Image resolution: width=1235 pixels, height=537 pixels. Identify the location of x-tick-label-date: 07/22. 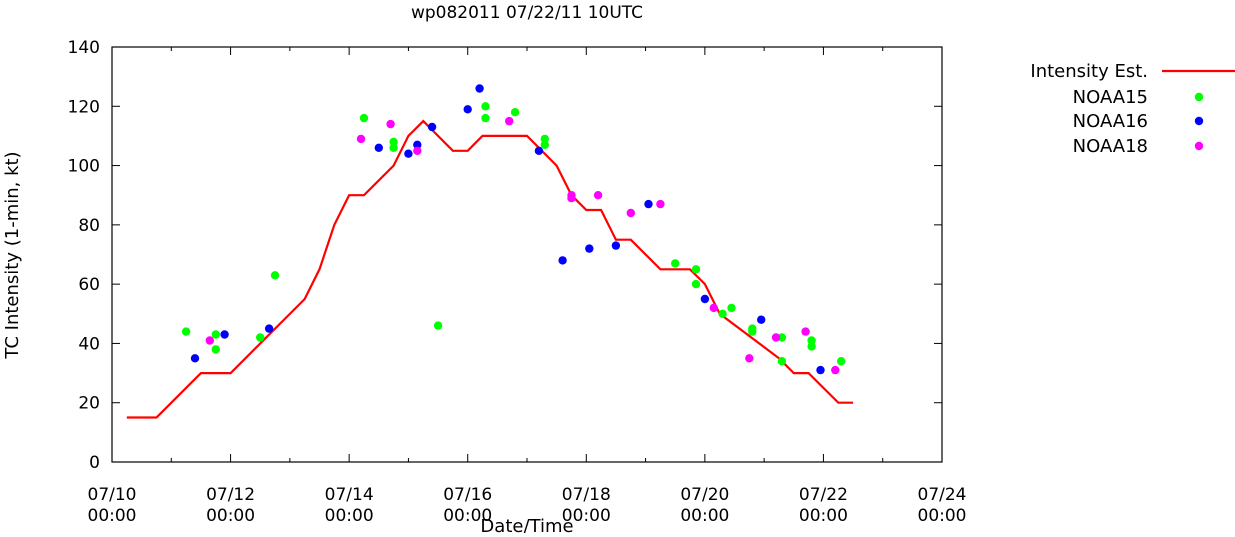
(823, 495).